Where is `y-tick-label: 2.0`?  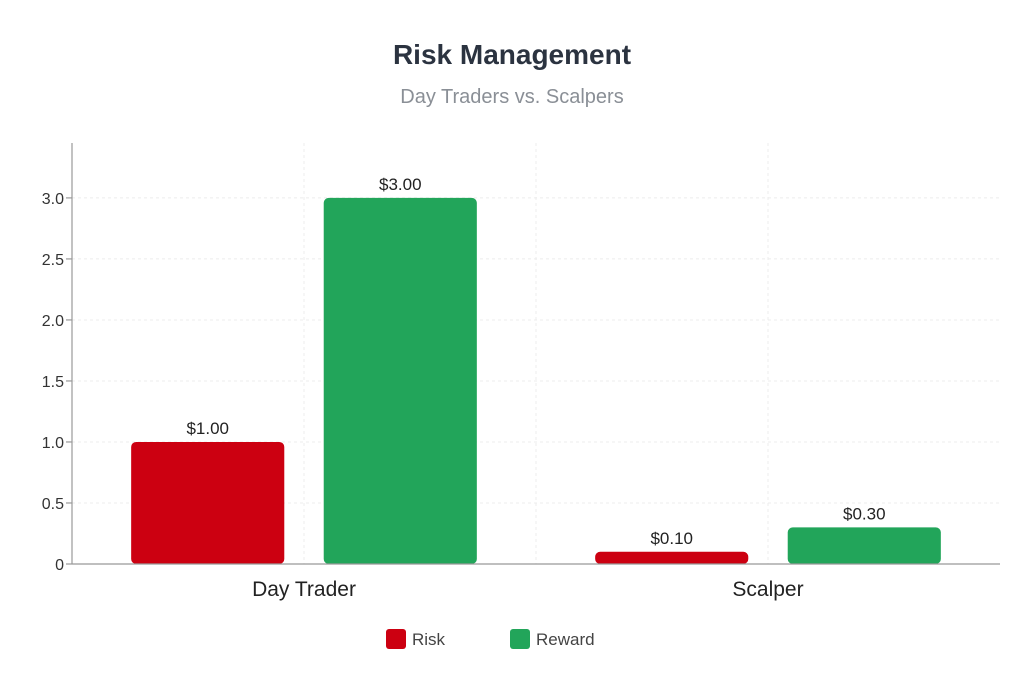
y-tick-label: 2.0 is located at coordinates (53, 321).